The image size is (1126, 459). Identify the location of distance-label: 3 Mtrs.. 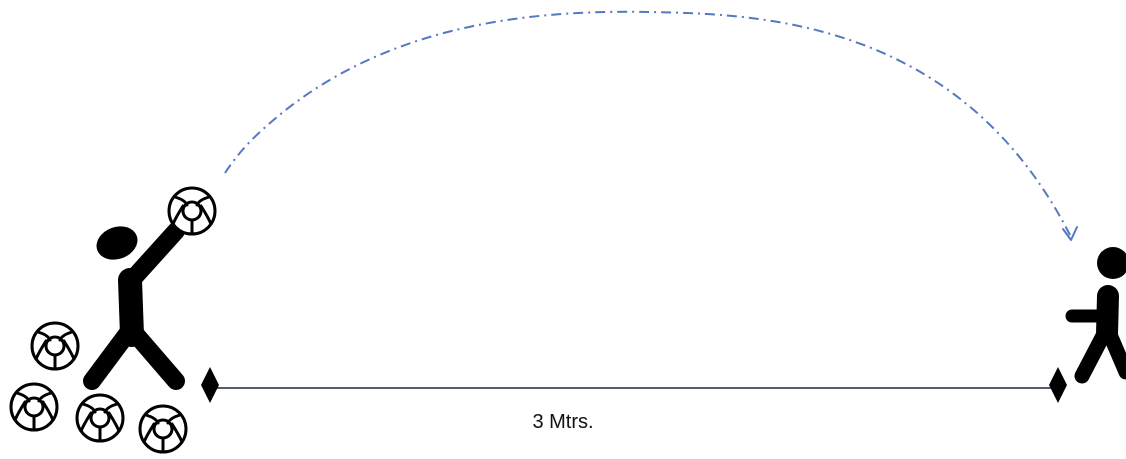
(563, 422).